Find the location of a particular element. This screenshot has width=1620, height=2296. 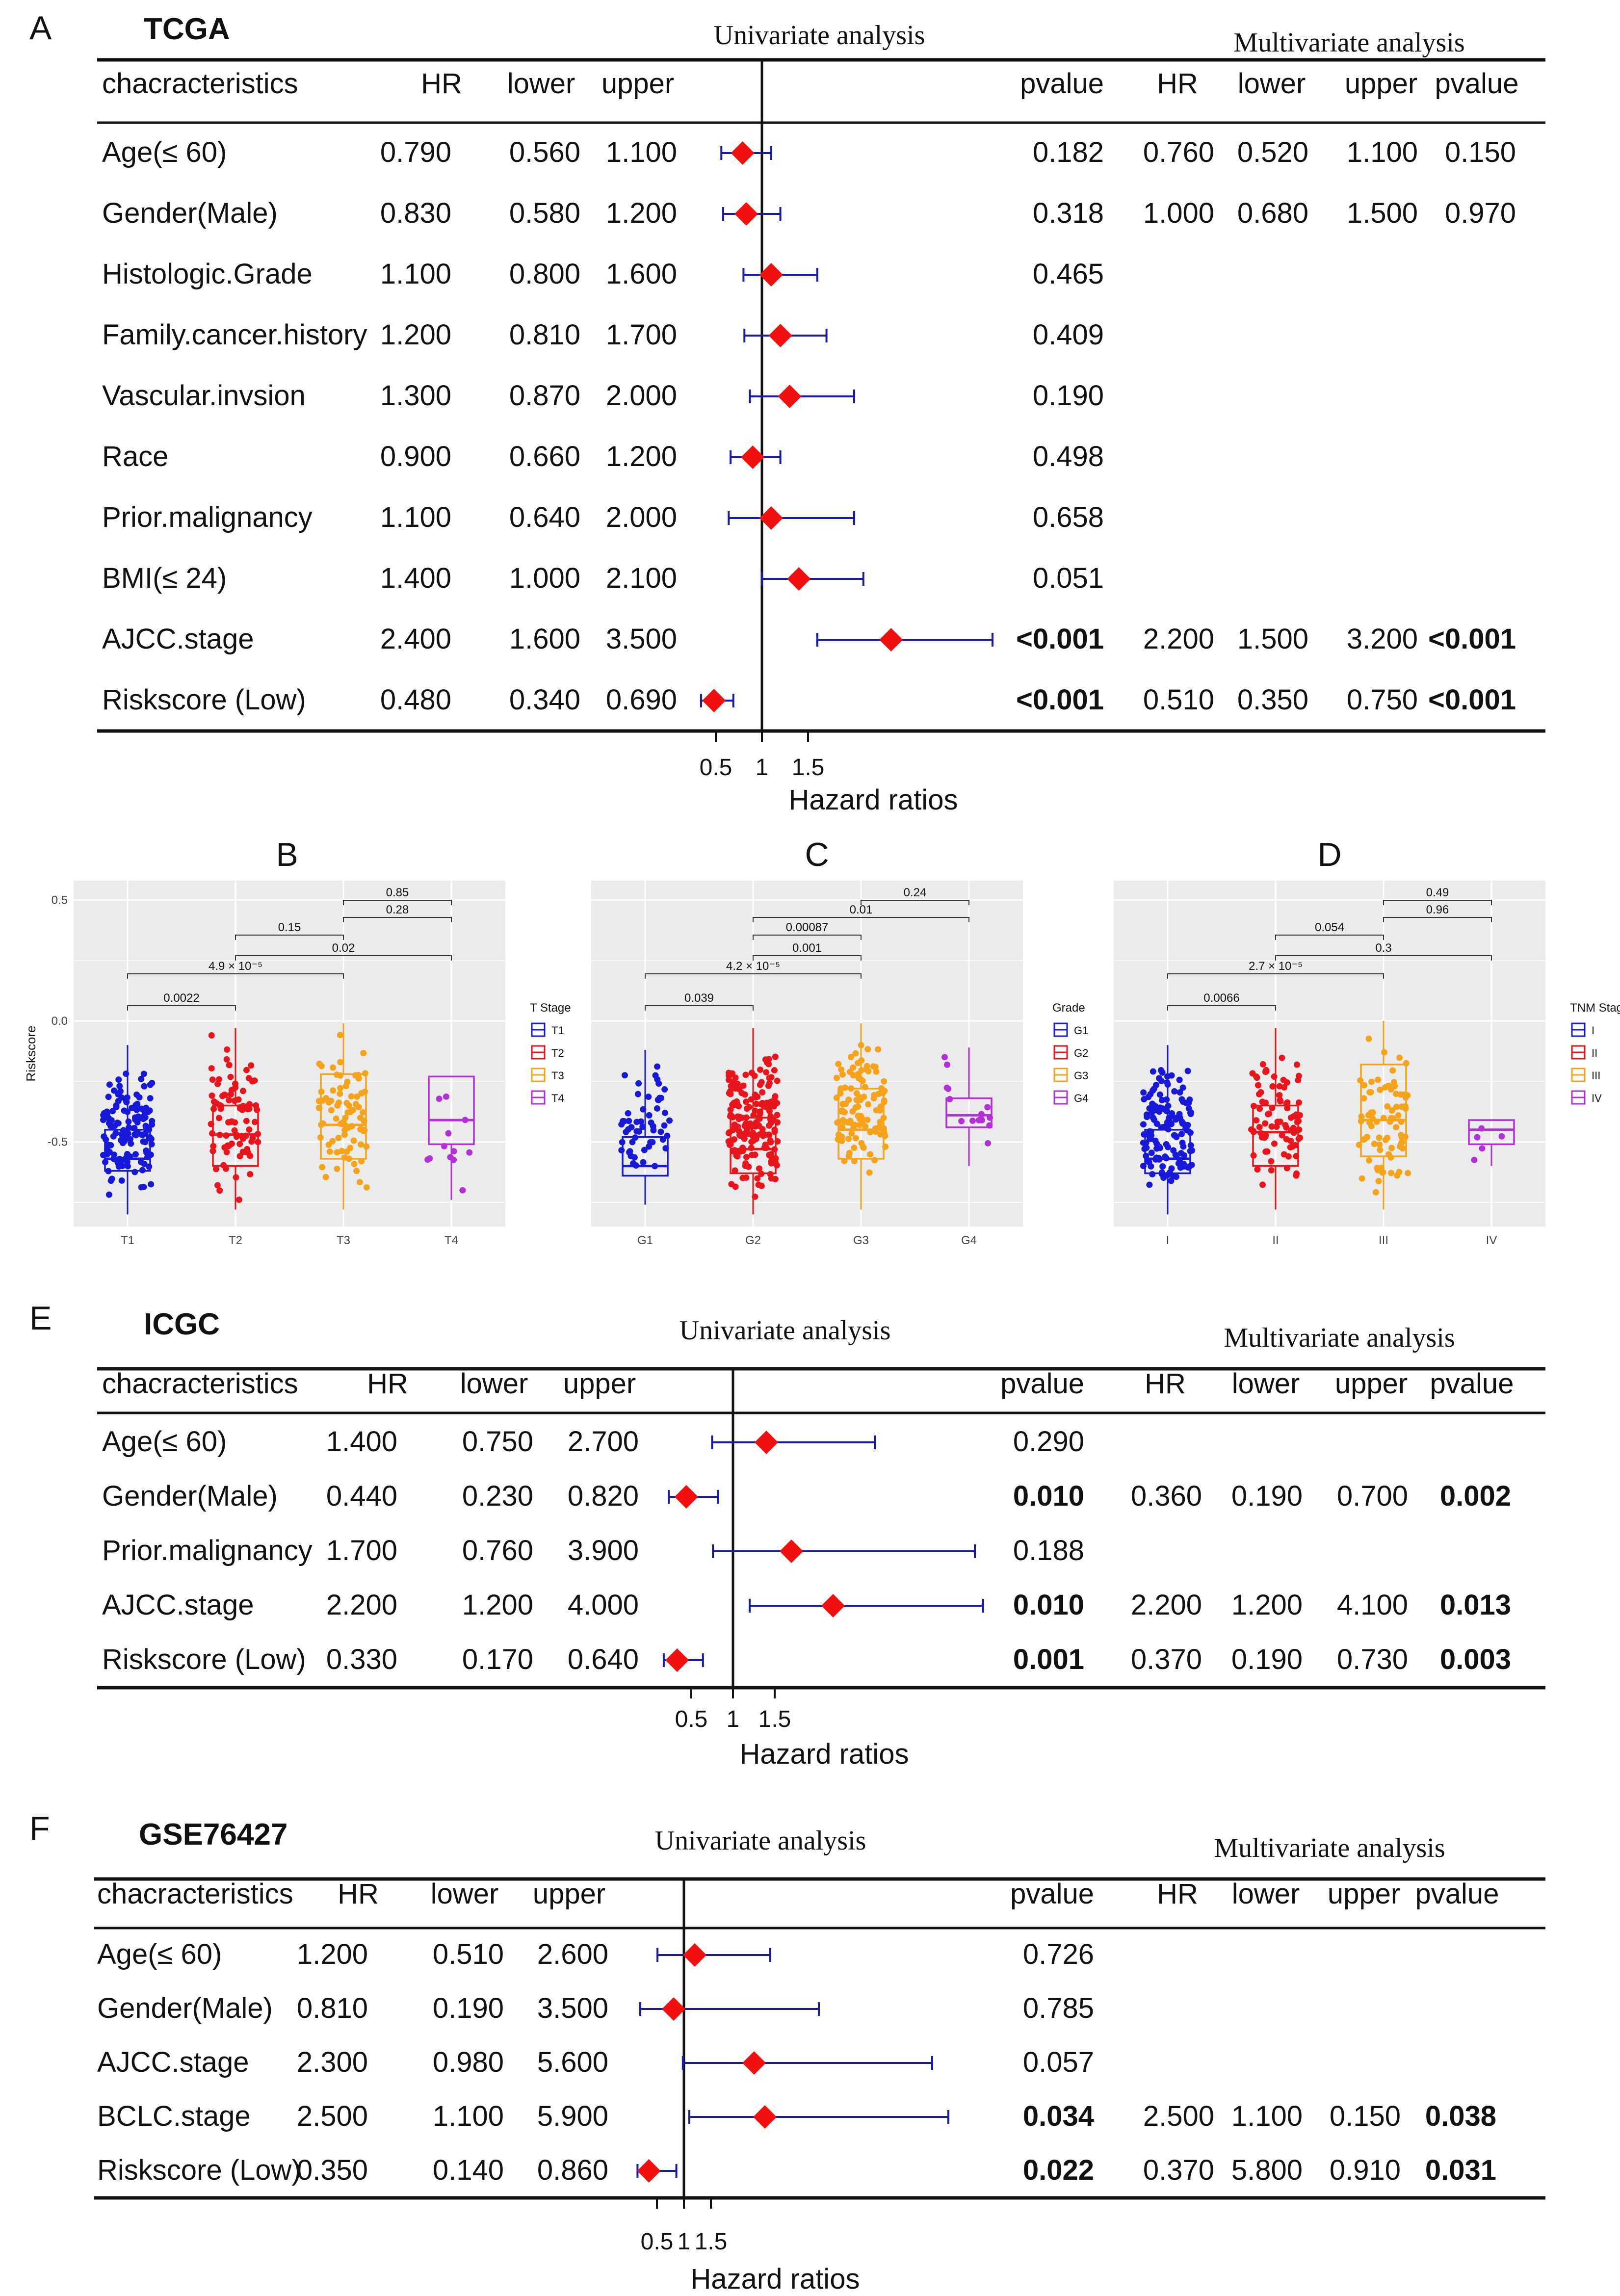

row-multi-upper: 0.700 is located at coordinates (1372, 1496).